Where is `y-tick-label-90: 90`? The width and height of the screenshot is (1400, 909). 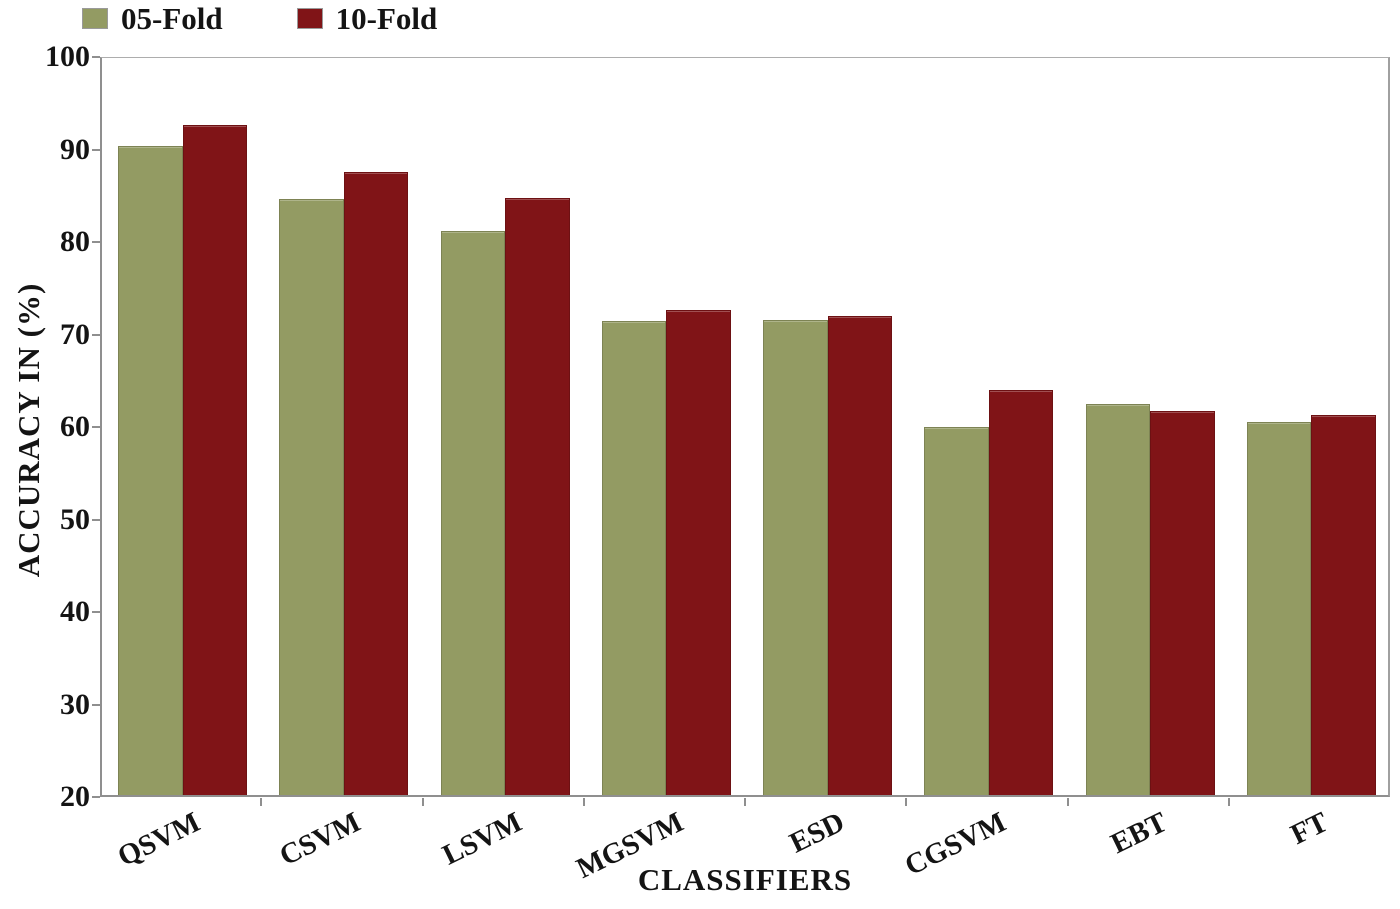 y-tick-label-90: 90 is located at coordinates (75, 149).